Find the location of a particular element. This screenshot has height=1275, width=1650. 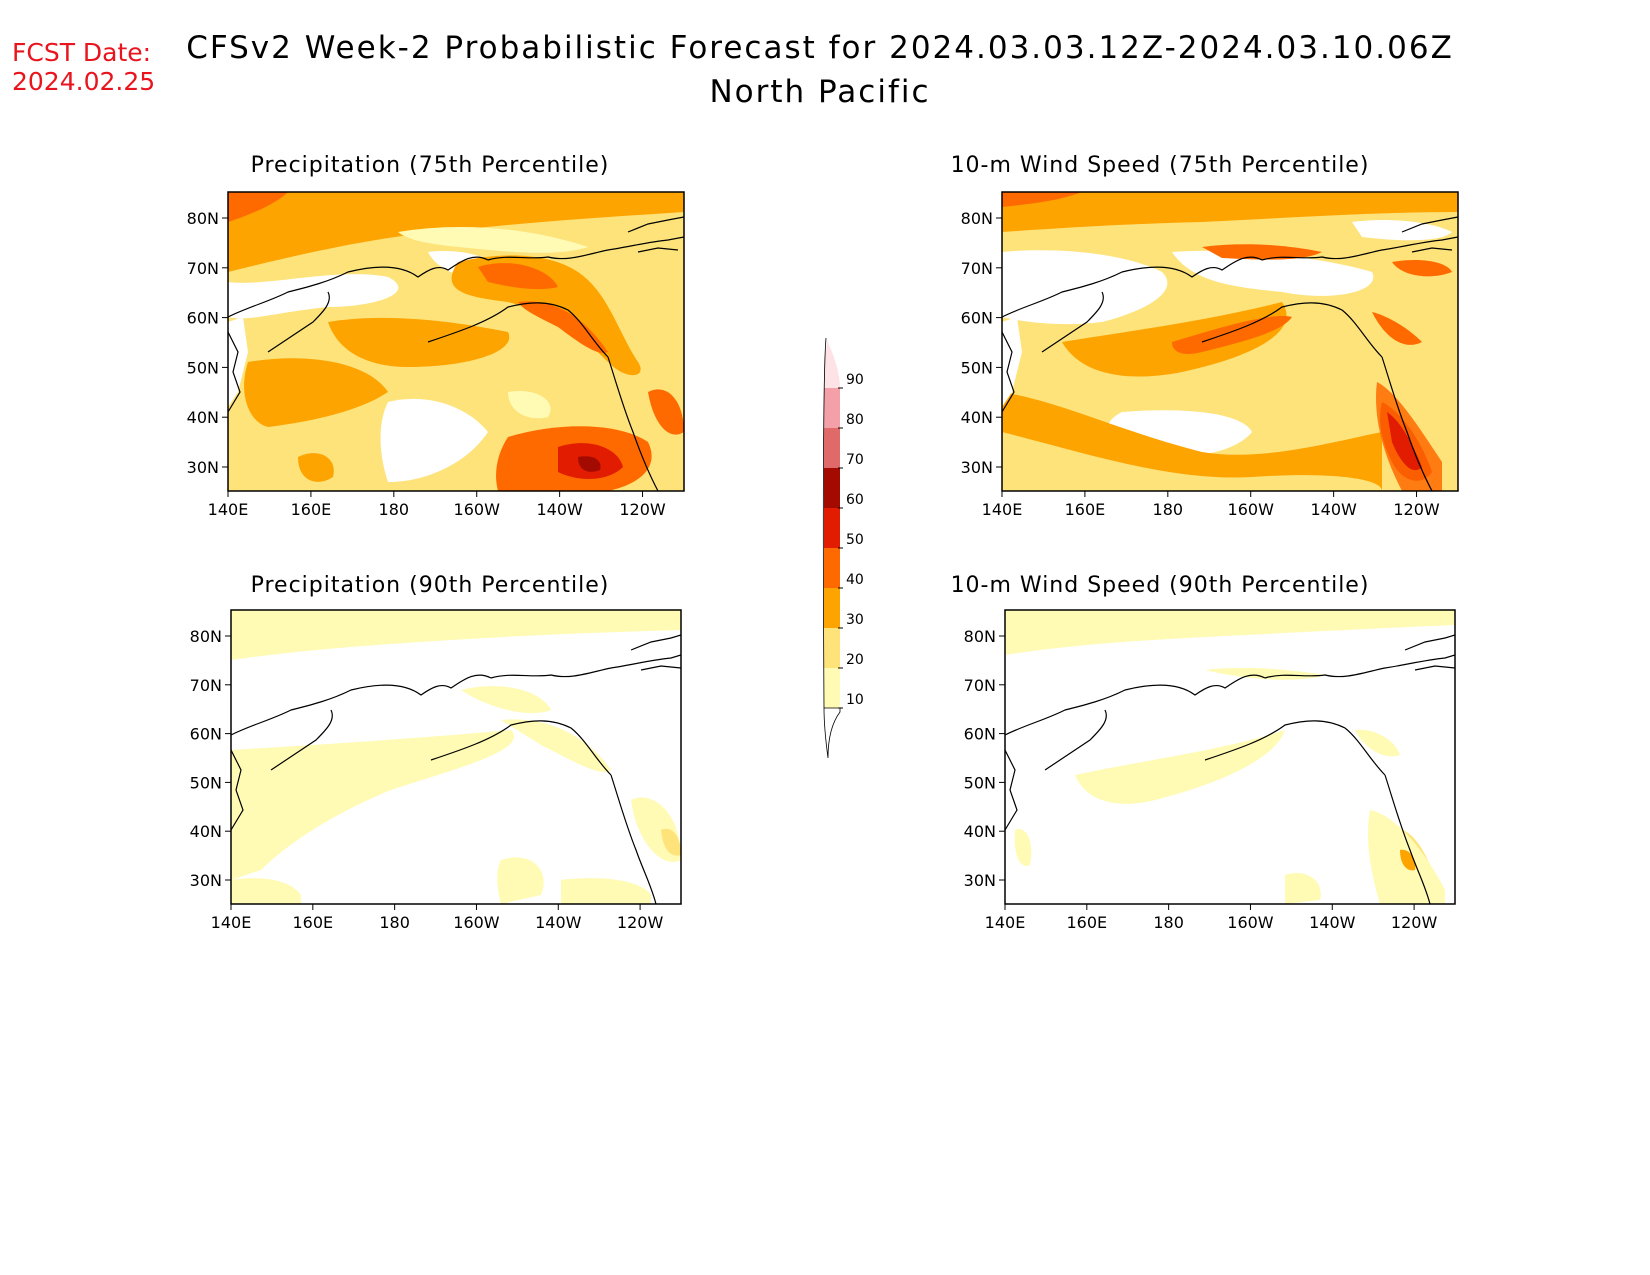

colorbar-outline is located at coordinates (824, 523).